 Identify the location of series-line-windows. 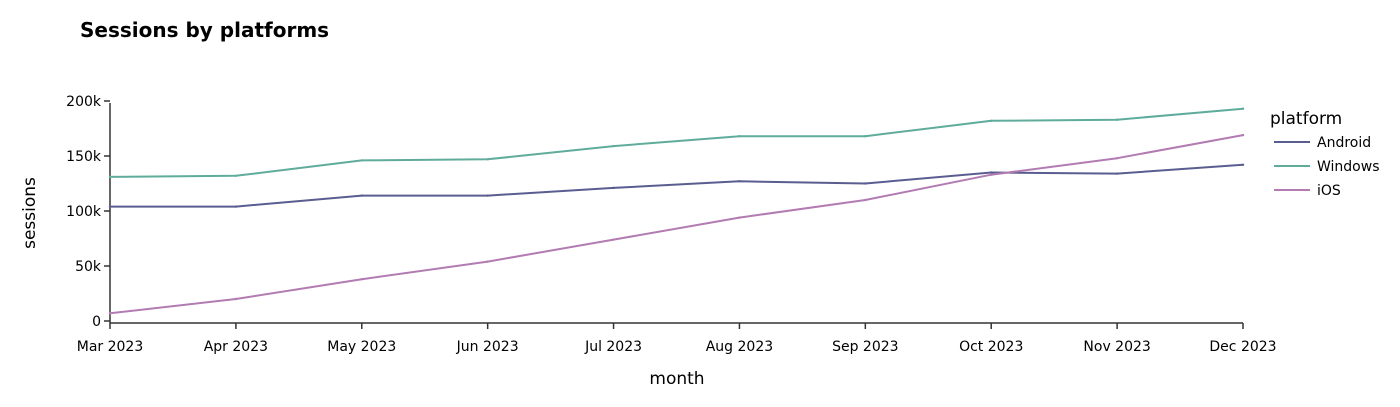
(676, 142).